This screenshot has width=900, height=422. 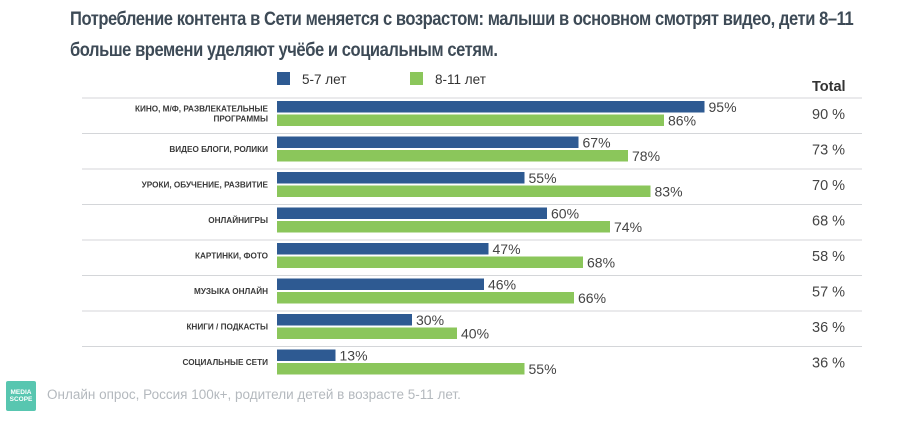 What do you see at coordinates (828, 151) in the screenshot?
I see `total-value: 73 %` at bounding box center [828, 151].